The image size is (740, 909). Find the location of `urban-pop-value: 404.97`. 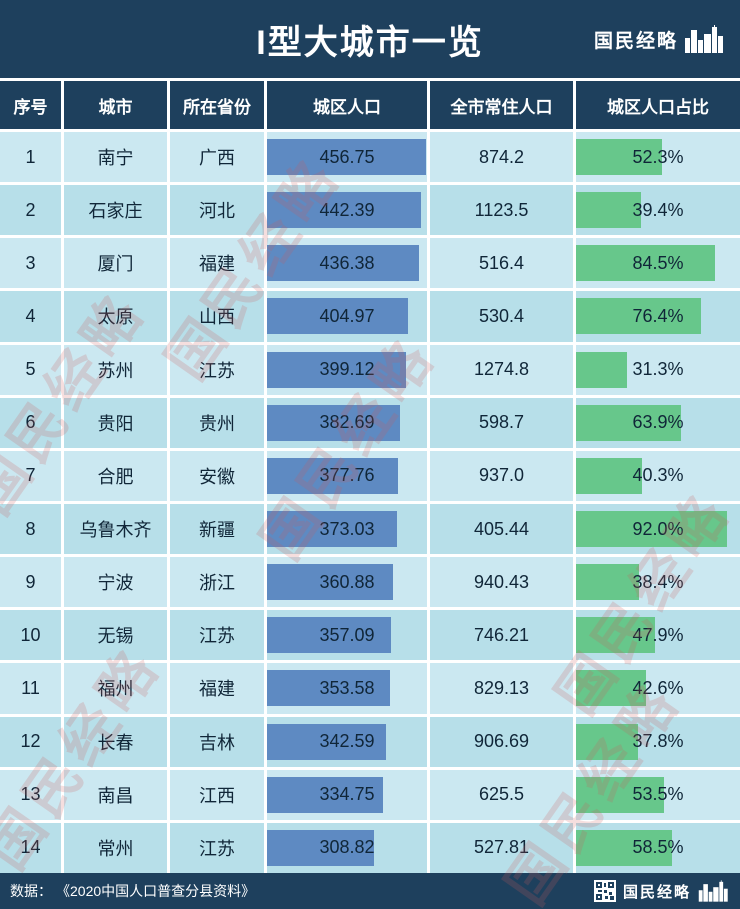

urban-pop-value: 404.97 is located at coordinates (347, 315).